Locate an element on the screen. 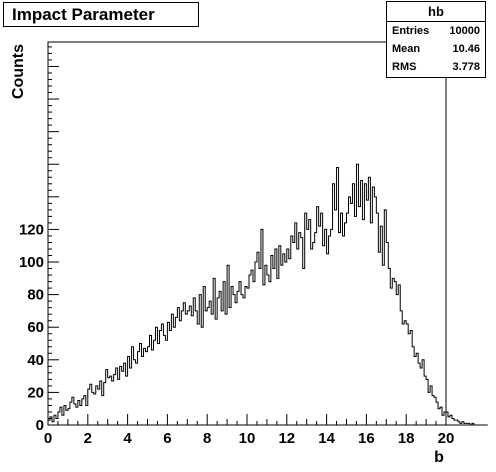 The height and width of the screenshot is (472, 496). y-tick-label: 40 is located at coordinates (35, 360).